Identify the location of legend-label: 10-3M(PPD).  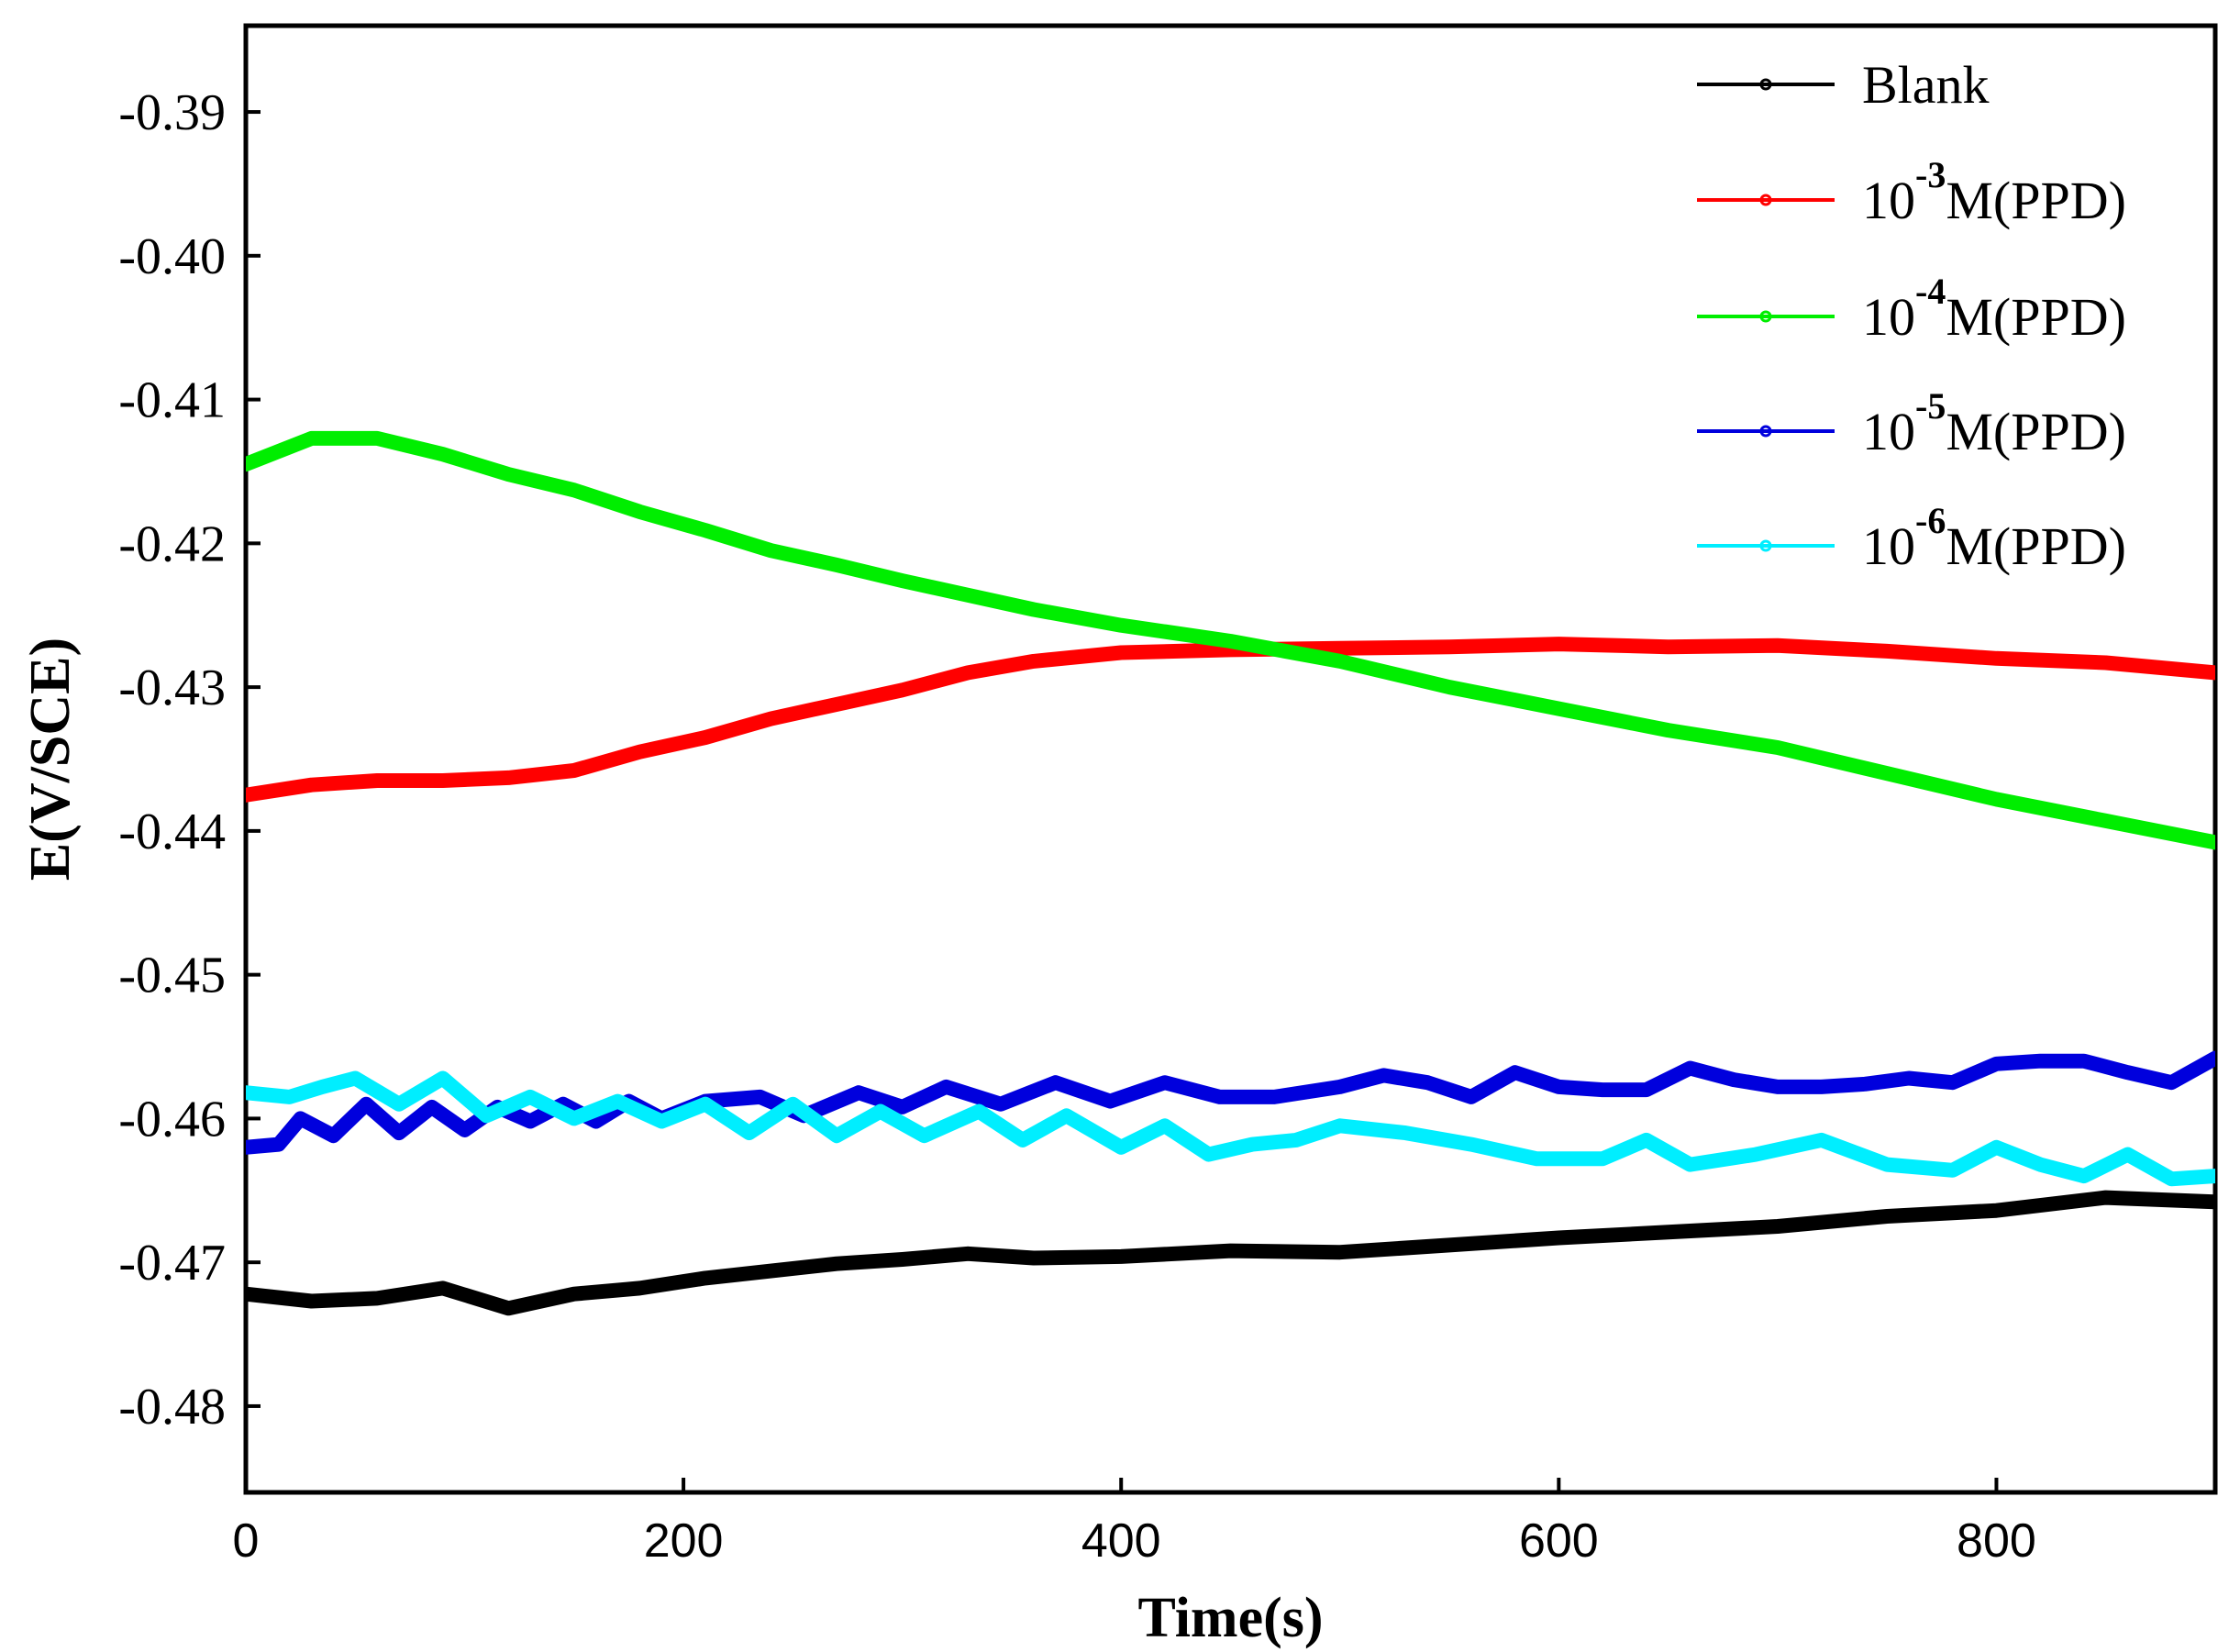
(1994, 192).